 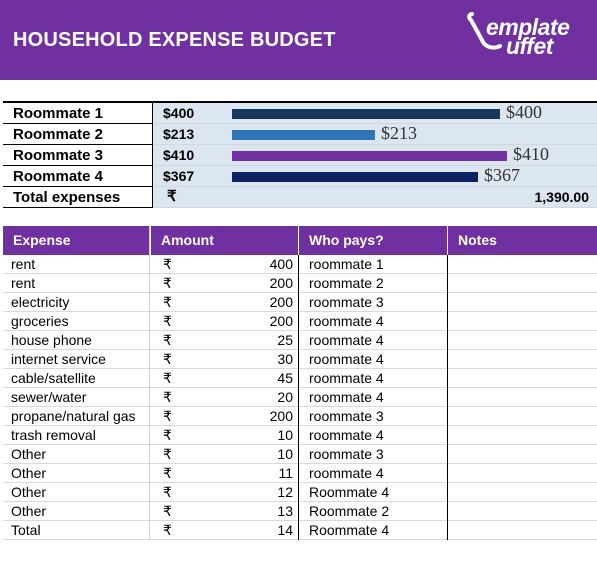 What do you see at coordinates (502, 175) in the screenshot?
I see `data-bar-label: $367` at bounding box center [502, 175].